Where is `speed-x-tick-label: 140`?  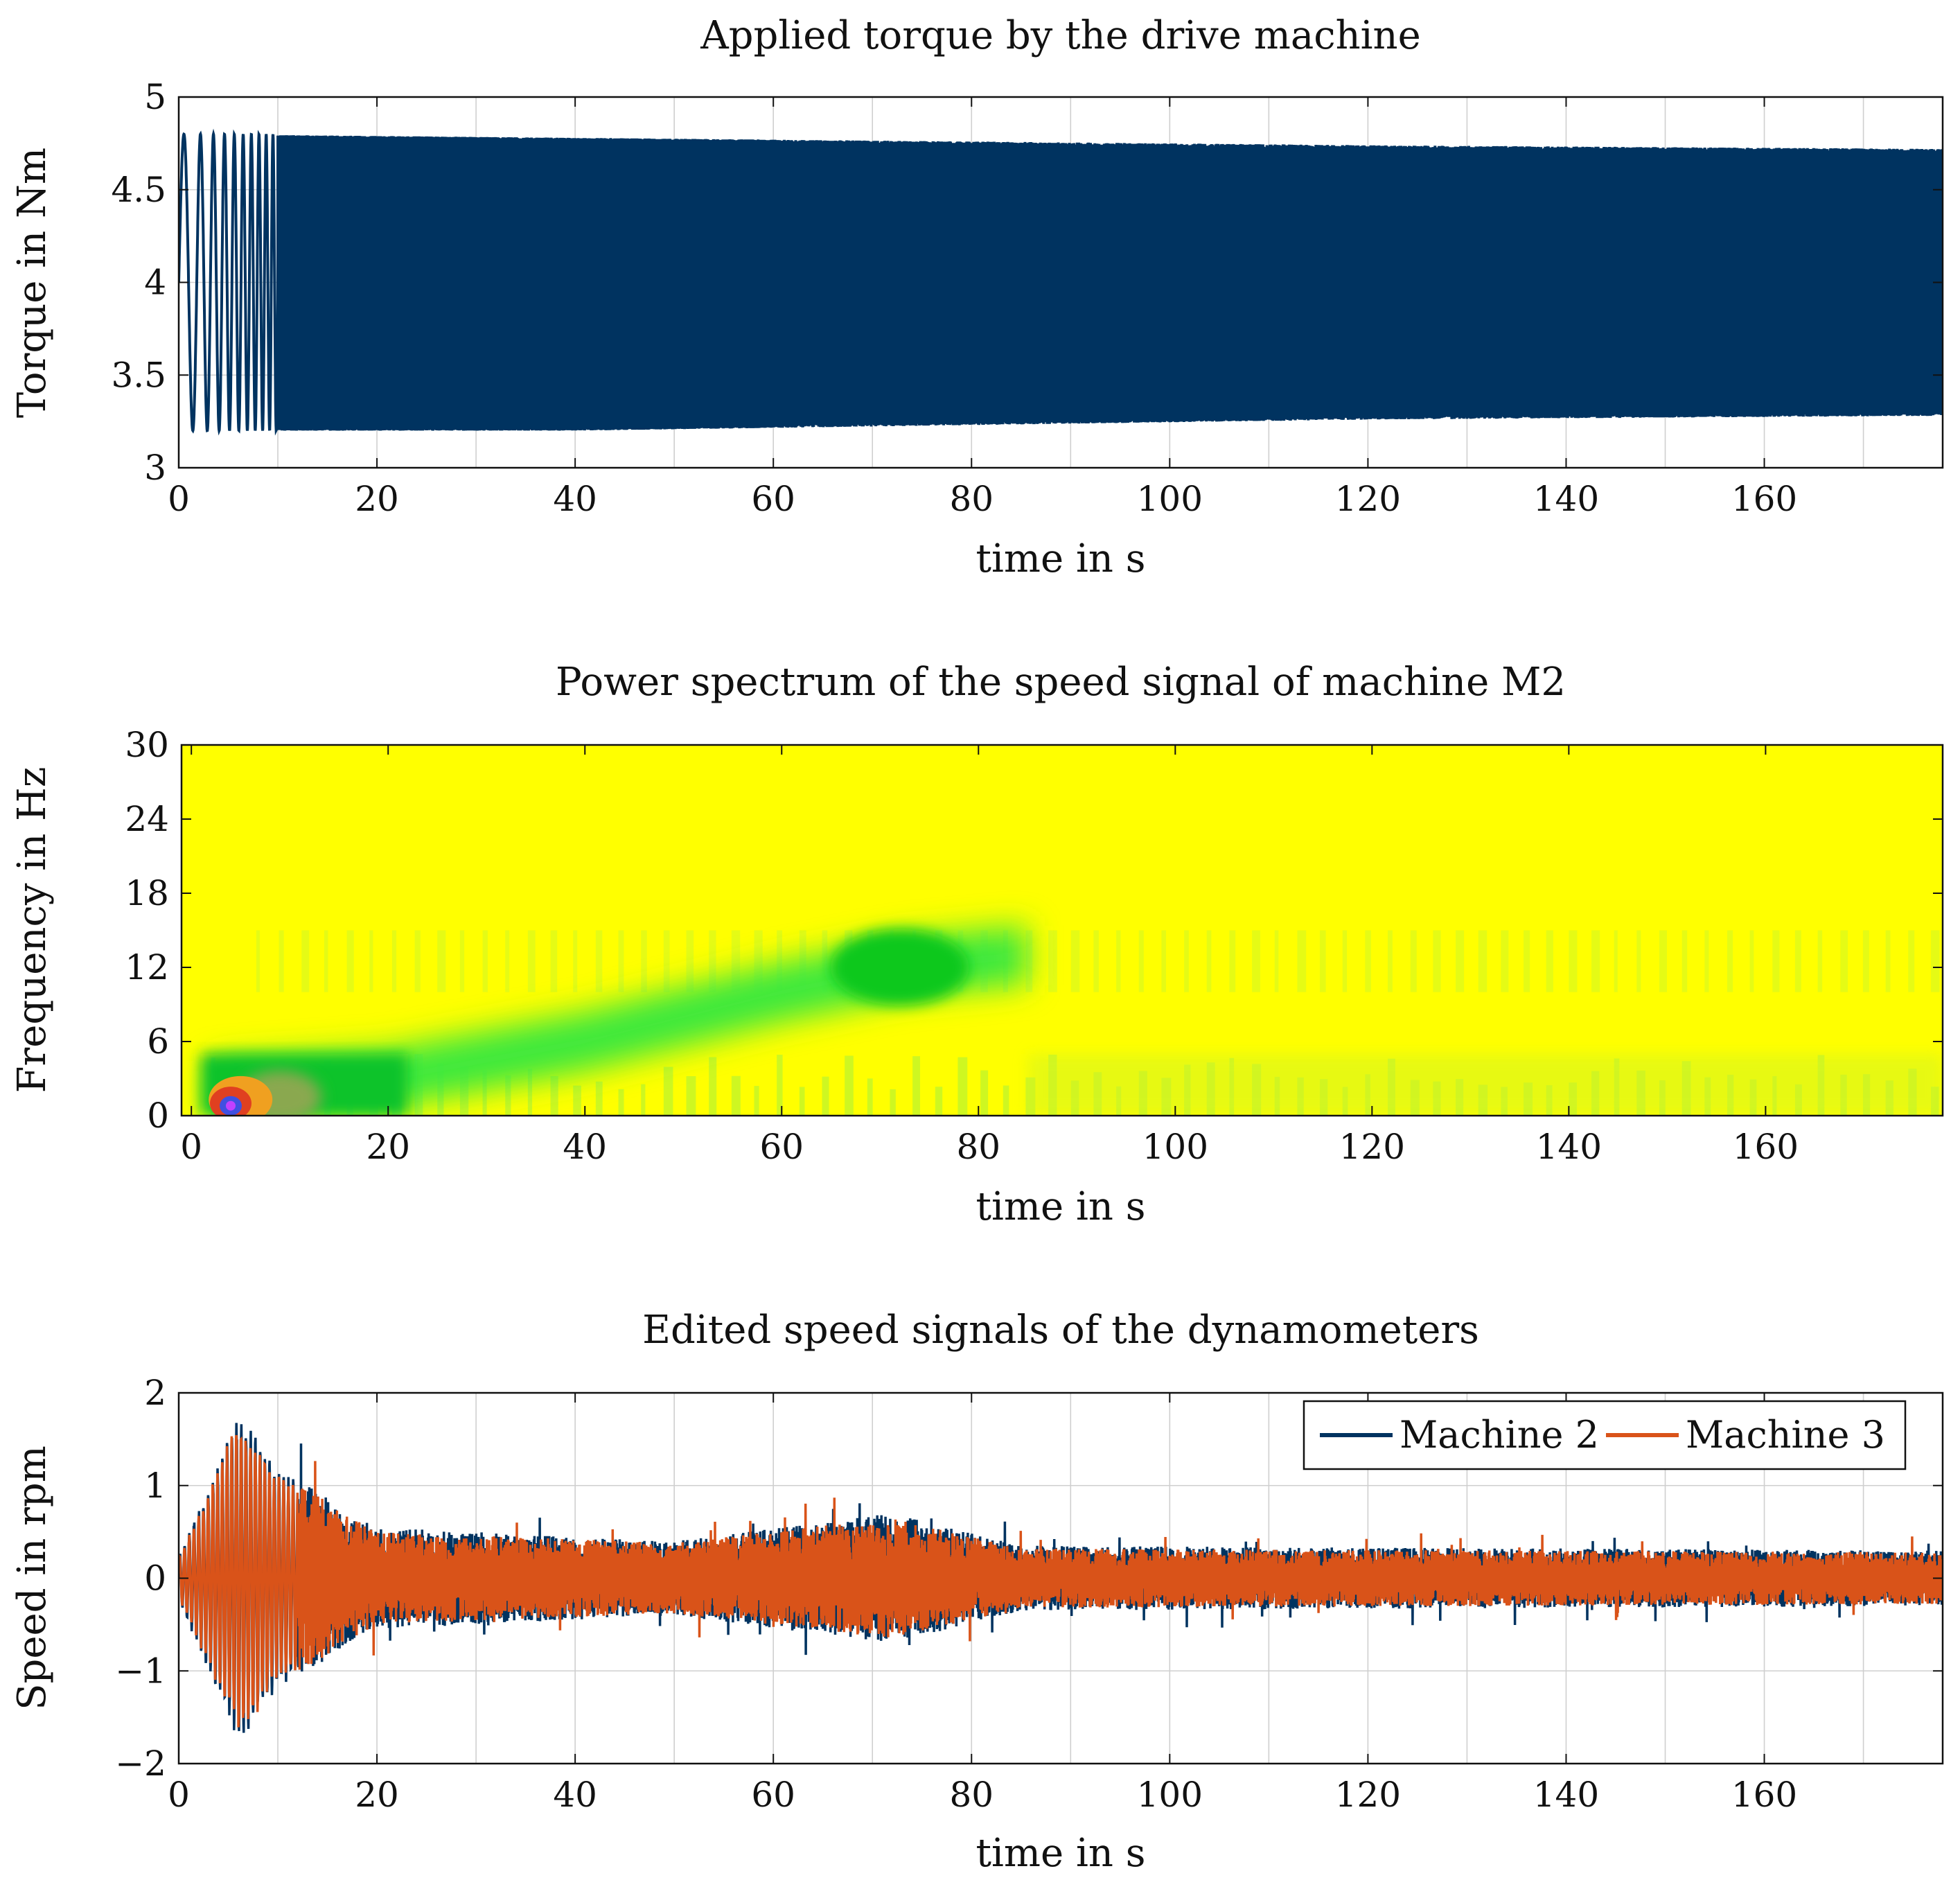
speed-x-tick-label: 140 is located at coordinates (1566, 1795).